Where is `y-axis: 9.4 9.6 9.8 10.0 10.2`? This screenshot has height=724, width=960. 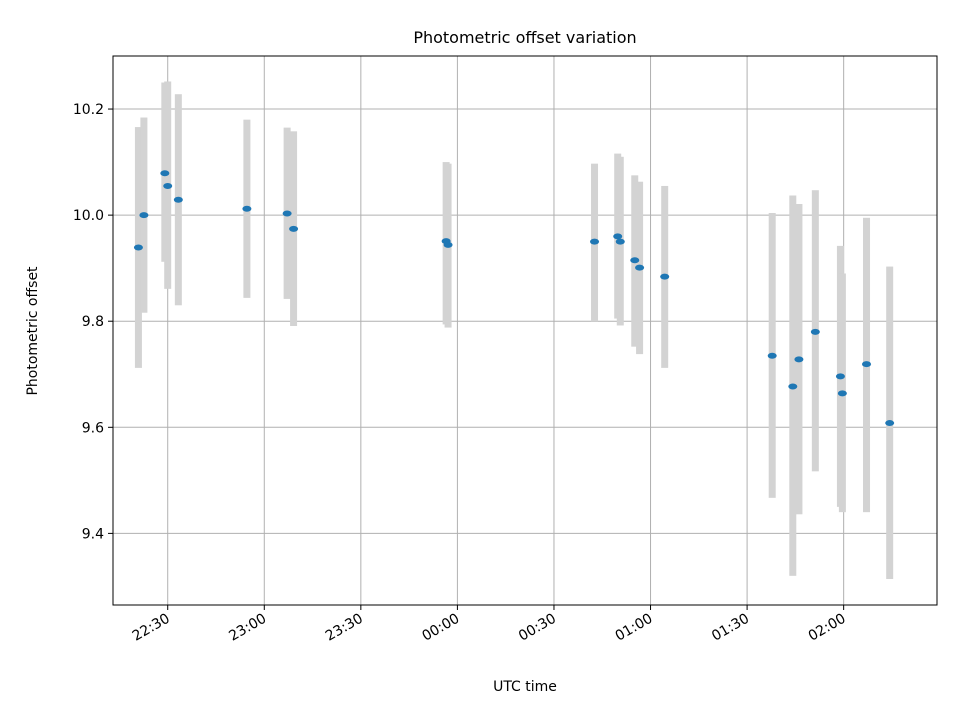 y-axis: 9.4 9.6 9.8 10.0 10.2 is located at coordinates (93, 322).